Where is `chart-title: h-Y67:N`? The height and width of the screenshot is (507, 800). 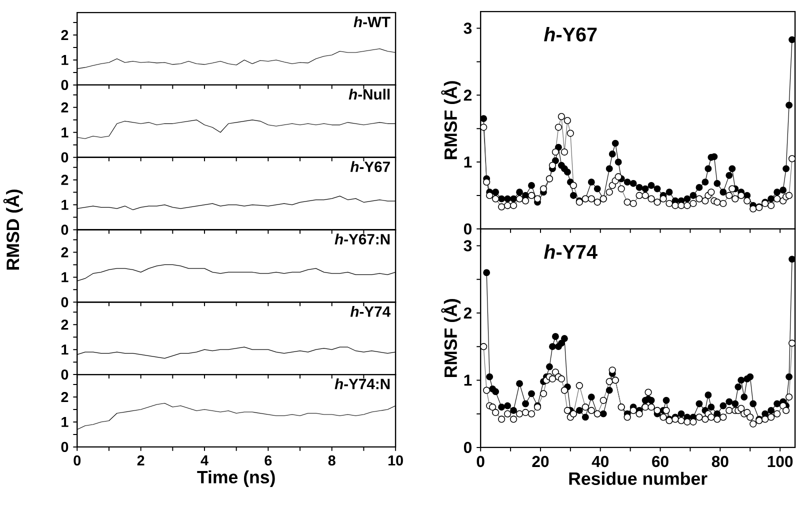 chart-title: h-Y67:N is located at coordinates (362, 238).